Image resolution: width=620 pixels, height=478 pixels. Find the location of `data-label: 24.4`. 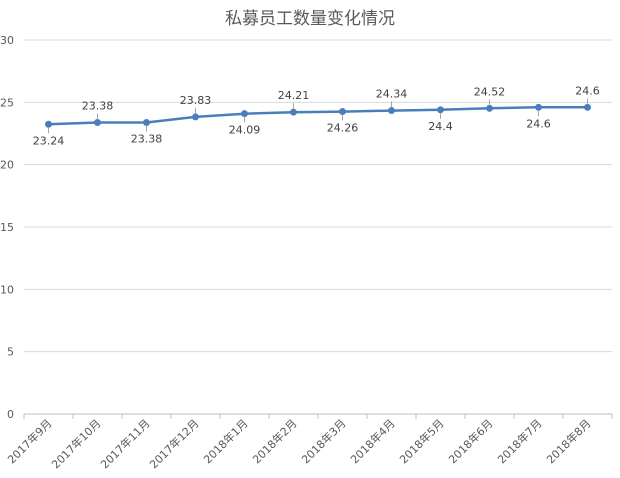

data-label: 24.4 is located at coordinates (440, 126).